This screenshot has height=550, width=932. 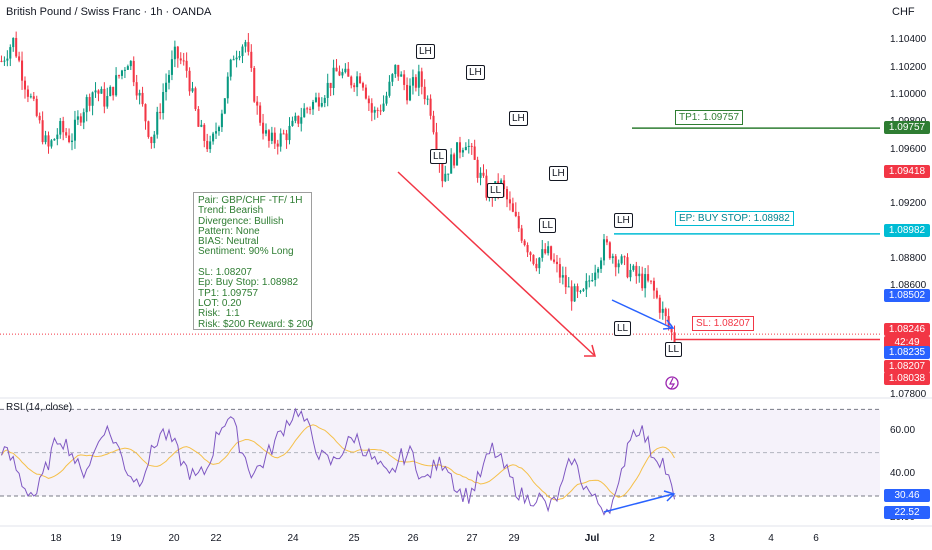 What do you see at coordinates (225, 273) in the screenshot?
I see `info-line: SL: 1.08207` at bounding box center [225, 273].